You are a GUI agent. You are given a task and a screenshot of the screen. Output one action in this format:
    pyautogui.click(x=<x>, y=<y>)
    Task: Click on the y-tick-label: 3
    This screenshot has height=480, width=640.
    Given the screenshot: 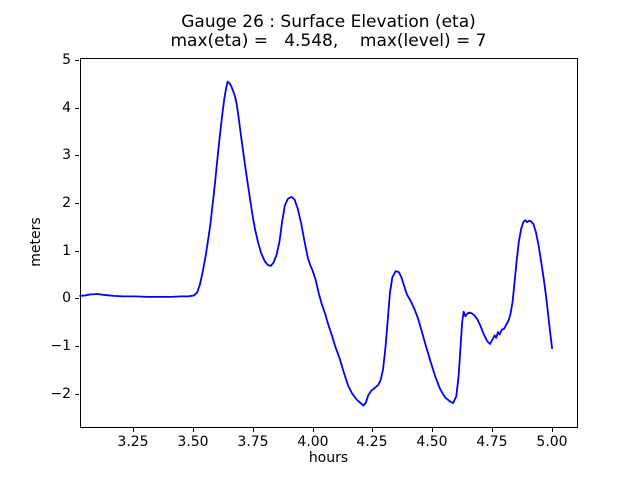 What is the action you would take?
    pyautogui.click(x=66, y=155)
    